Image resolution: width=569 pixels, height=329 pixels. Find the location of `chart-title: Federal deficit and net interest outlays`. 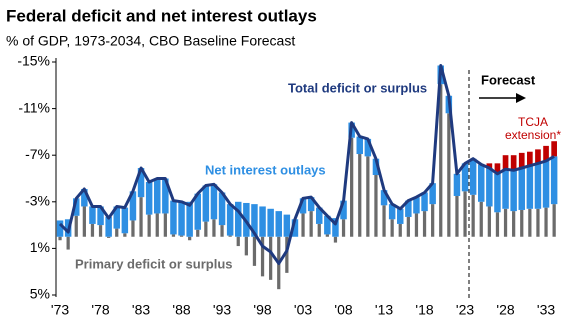

chart-title: Federal deficit and net interest outlays is located at coordinates (161, 15).